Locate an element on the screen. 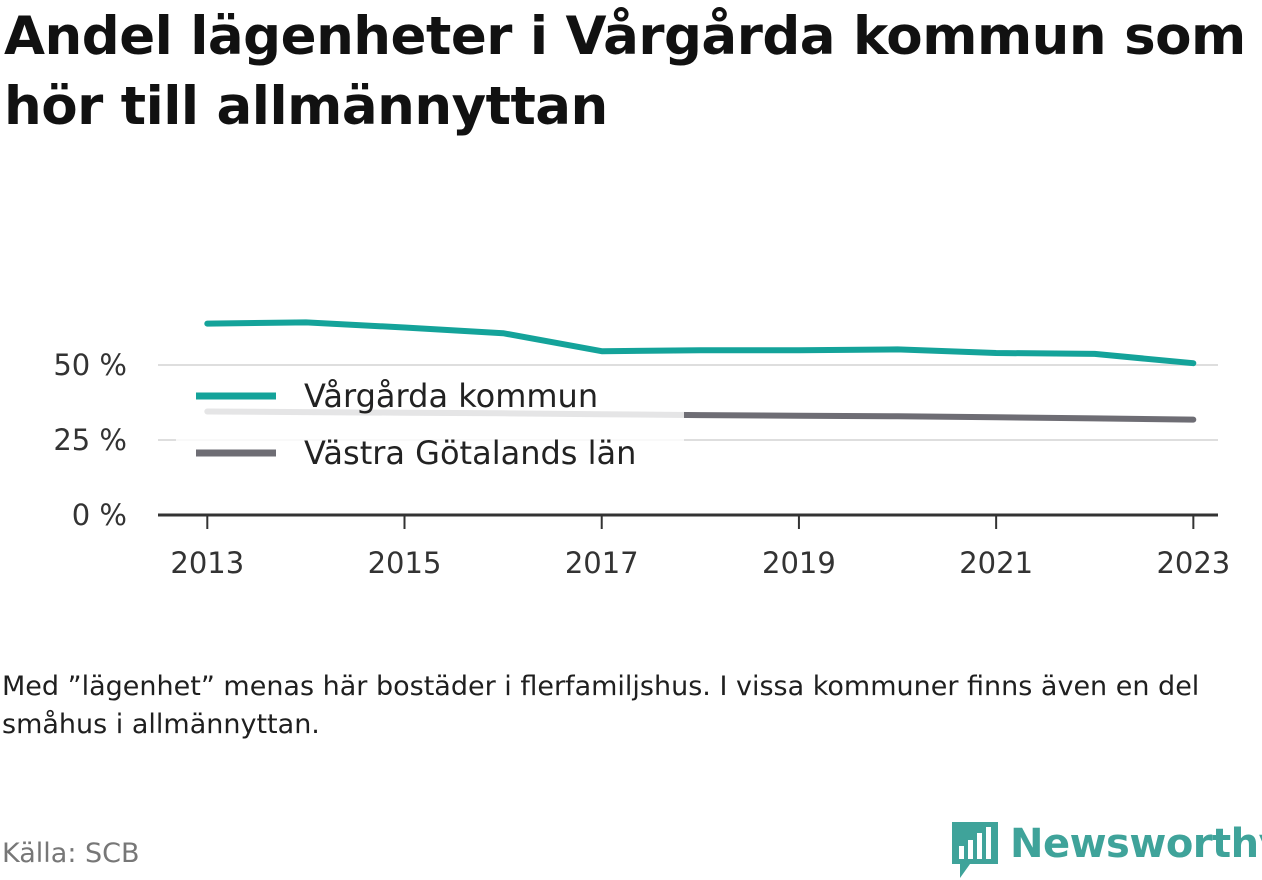  brand-name: Newsworthy is located at coordinates (1136, 844).